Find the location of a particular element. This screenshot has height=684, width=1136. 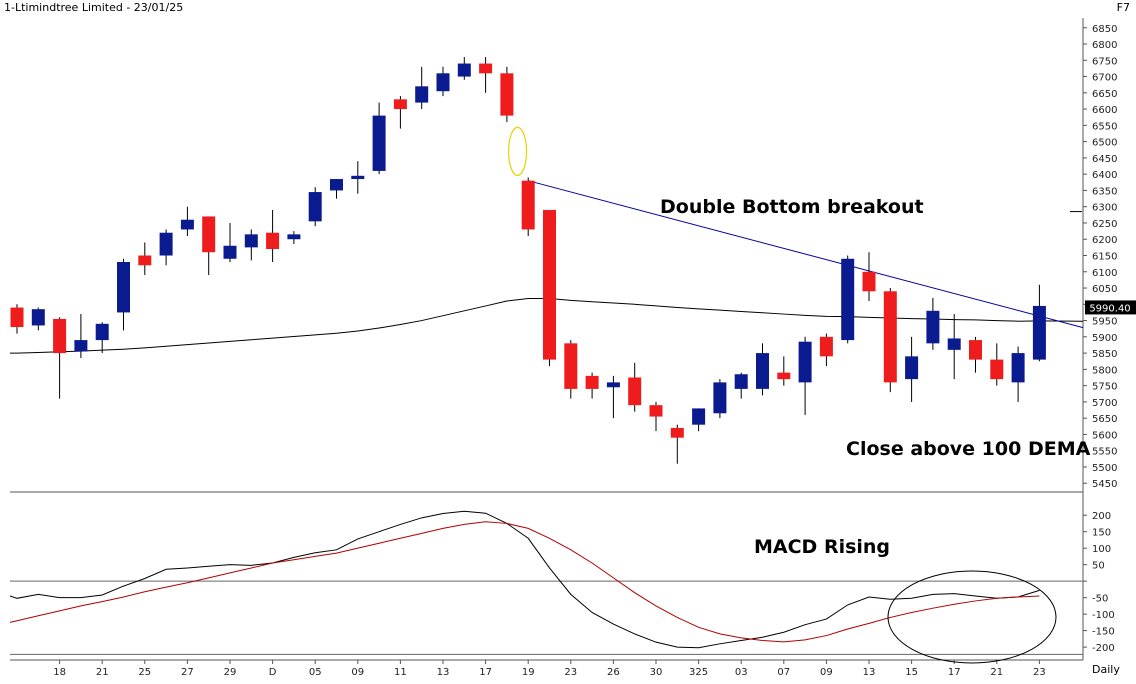

price-tick-label: 5500 is located at coordinates (1104, 468).